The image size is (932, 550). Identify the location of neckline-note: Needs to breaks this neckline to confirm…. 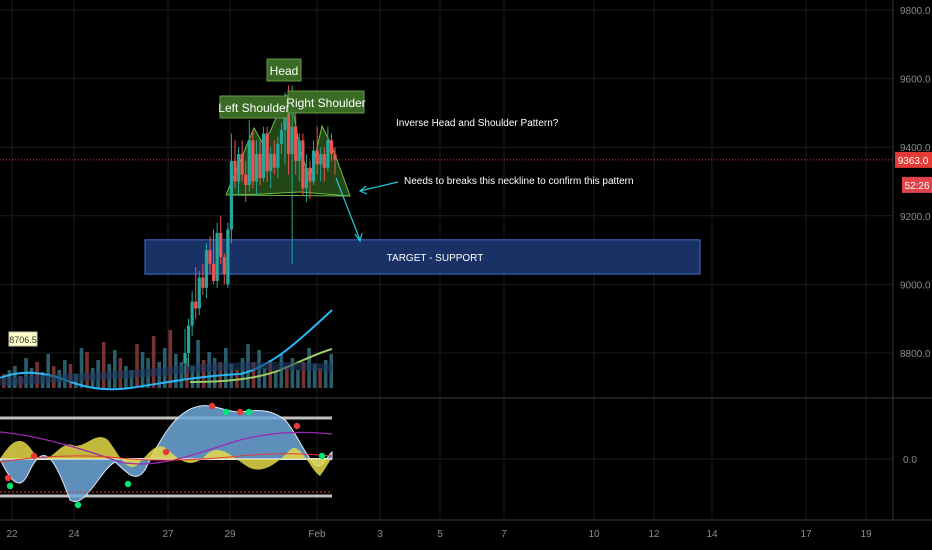
(519, 181).